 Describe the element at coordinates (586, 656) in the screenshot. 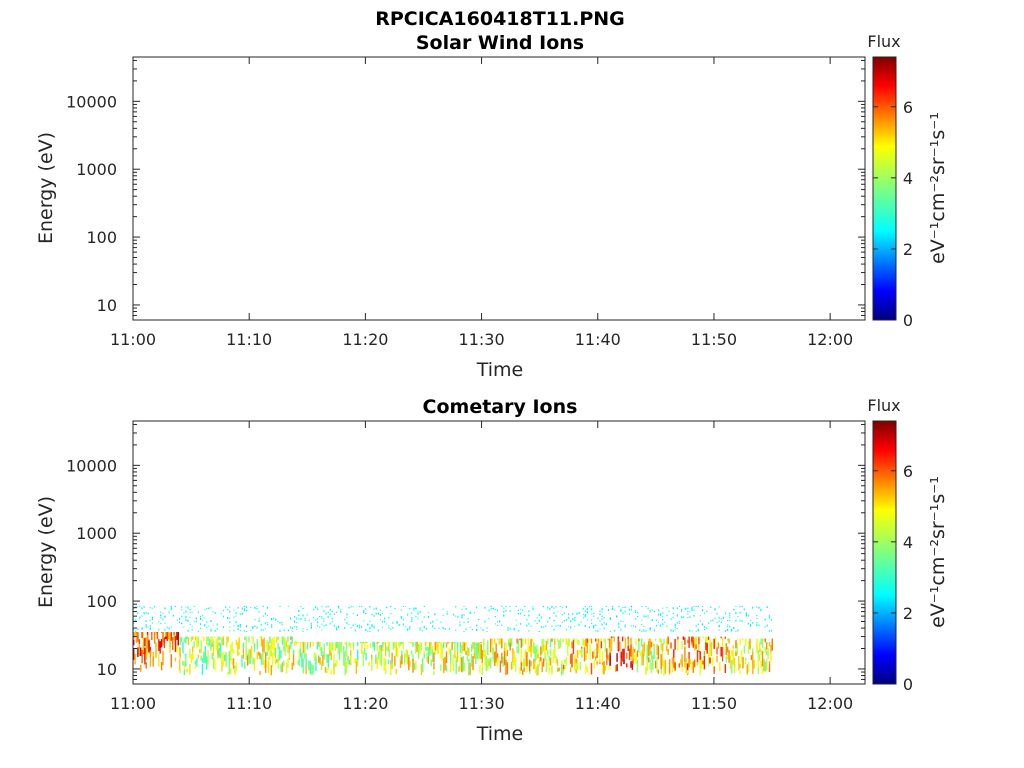

I see `heatmap-region` at that location.